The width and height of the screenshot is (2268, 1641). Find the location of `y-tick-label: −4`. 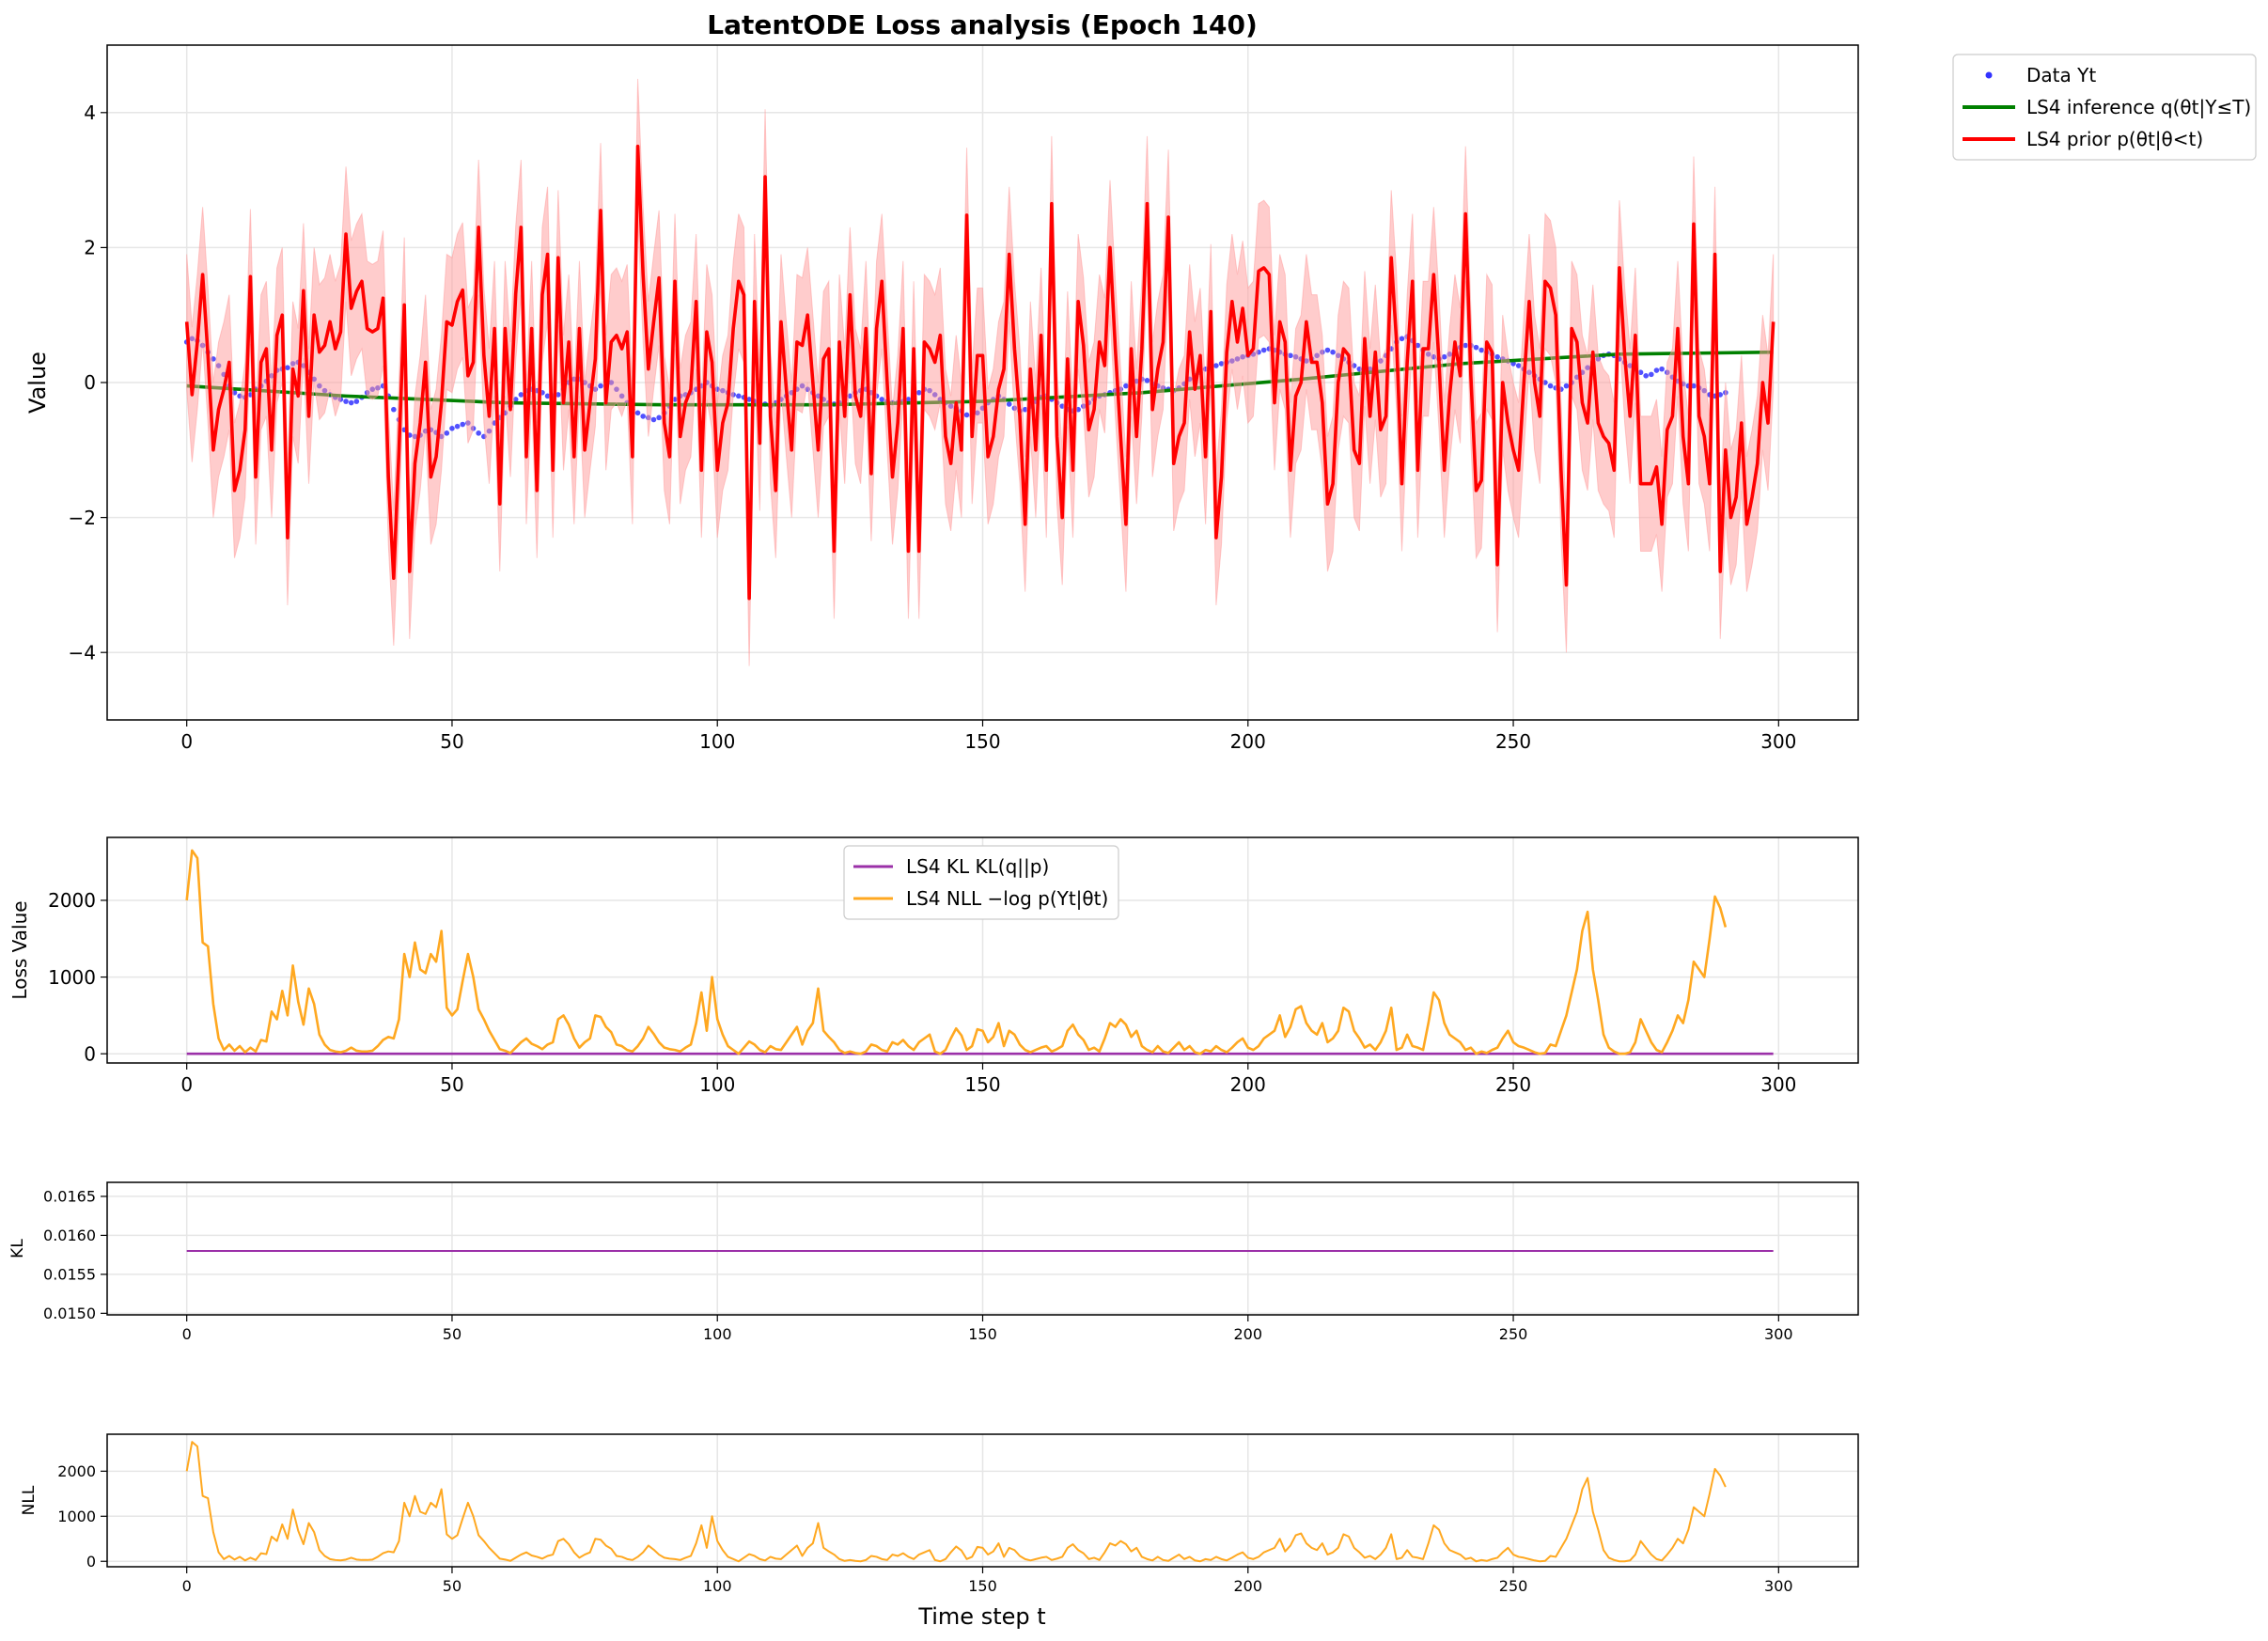

y-tick-label: −4 is located at coordinates (83, 652).